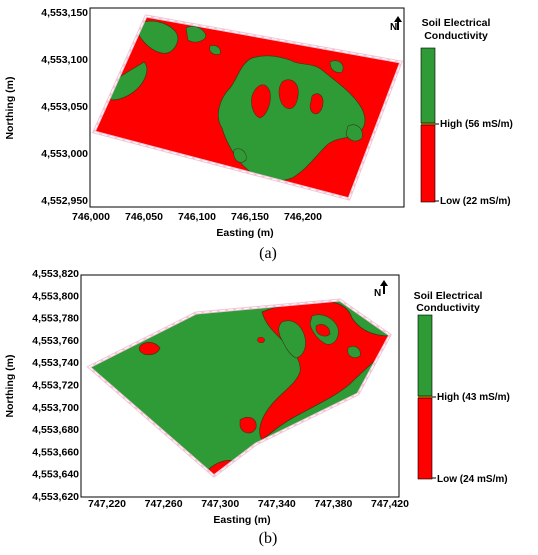 This screenshot has width=538, height=555. Describe the element at coordinates (268, 253) in the screenshot. I see `panel-a-label: (a)` at that location.